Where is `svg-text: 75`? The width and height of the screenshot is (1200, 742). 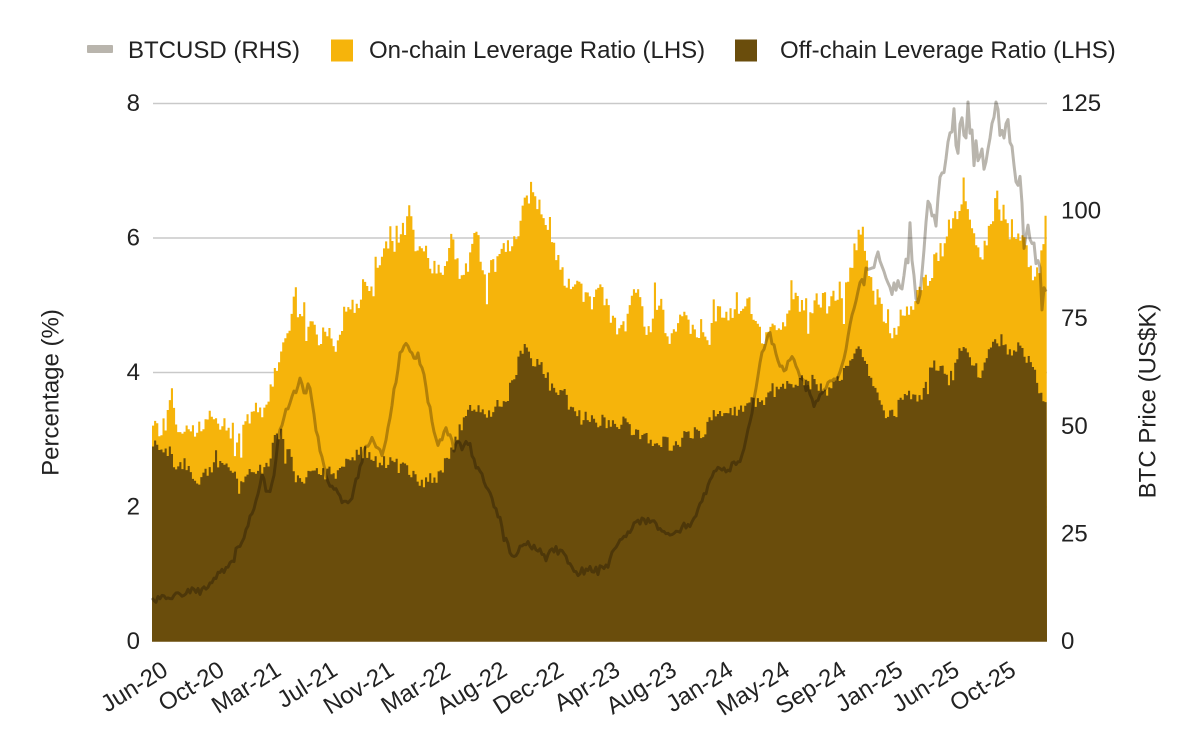
svg-text: 75 is located at coordinates (1074, 318).